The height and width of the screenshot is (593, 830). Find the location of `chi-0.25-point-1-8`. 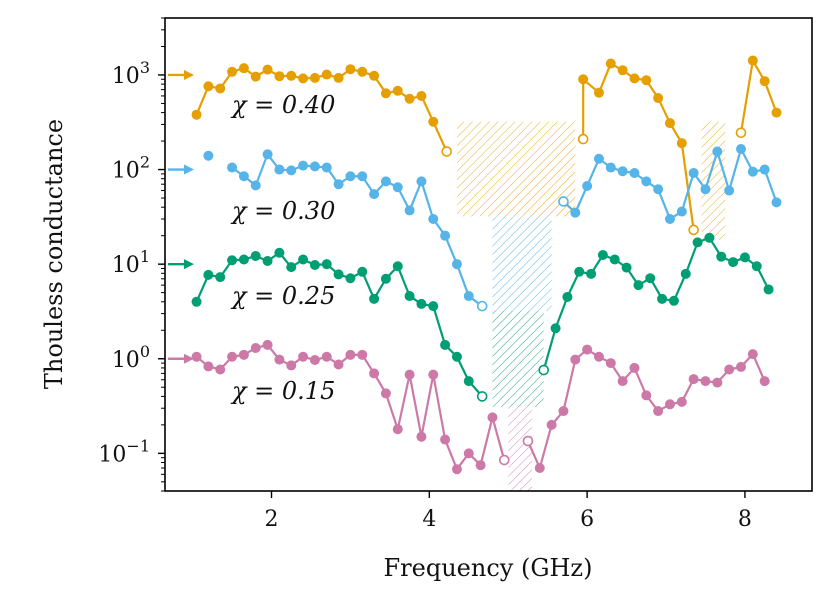

chi-0.25-point-1-8 is located at coordinates (650, 278).